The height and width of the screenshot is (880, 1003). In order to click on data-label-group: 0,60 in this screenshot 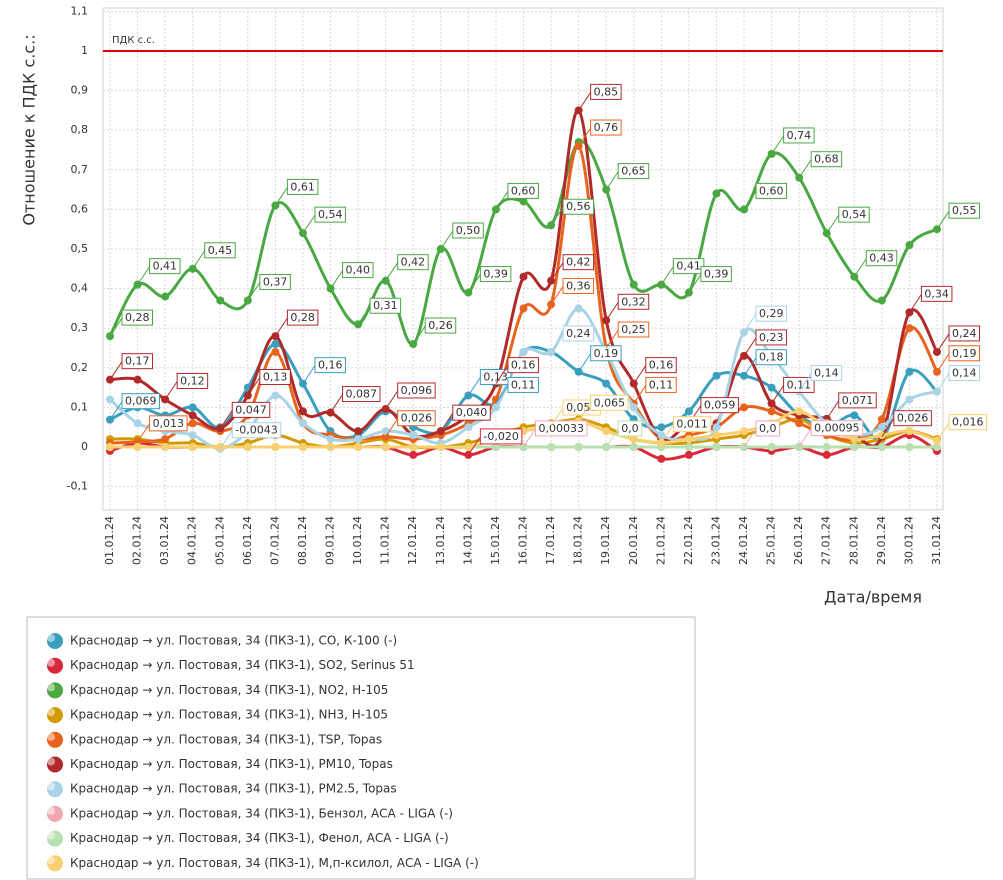, I will do `click(771, 190)`.